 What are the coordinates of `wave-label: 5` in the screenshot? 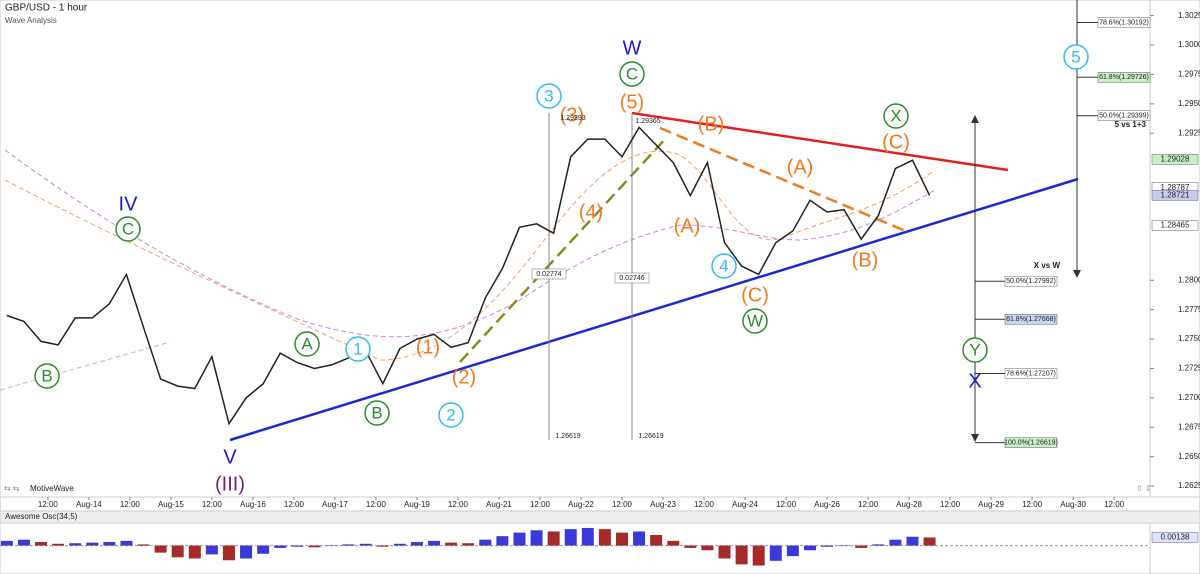 It's located at (1075, 56).